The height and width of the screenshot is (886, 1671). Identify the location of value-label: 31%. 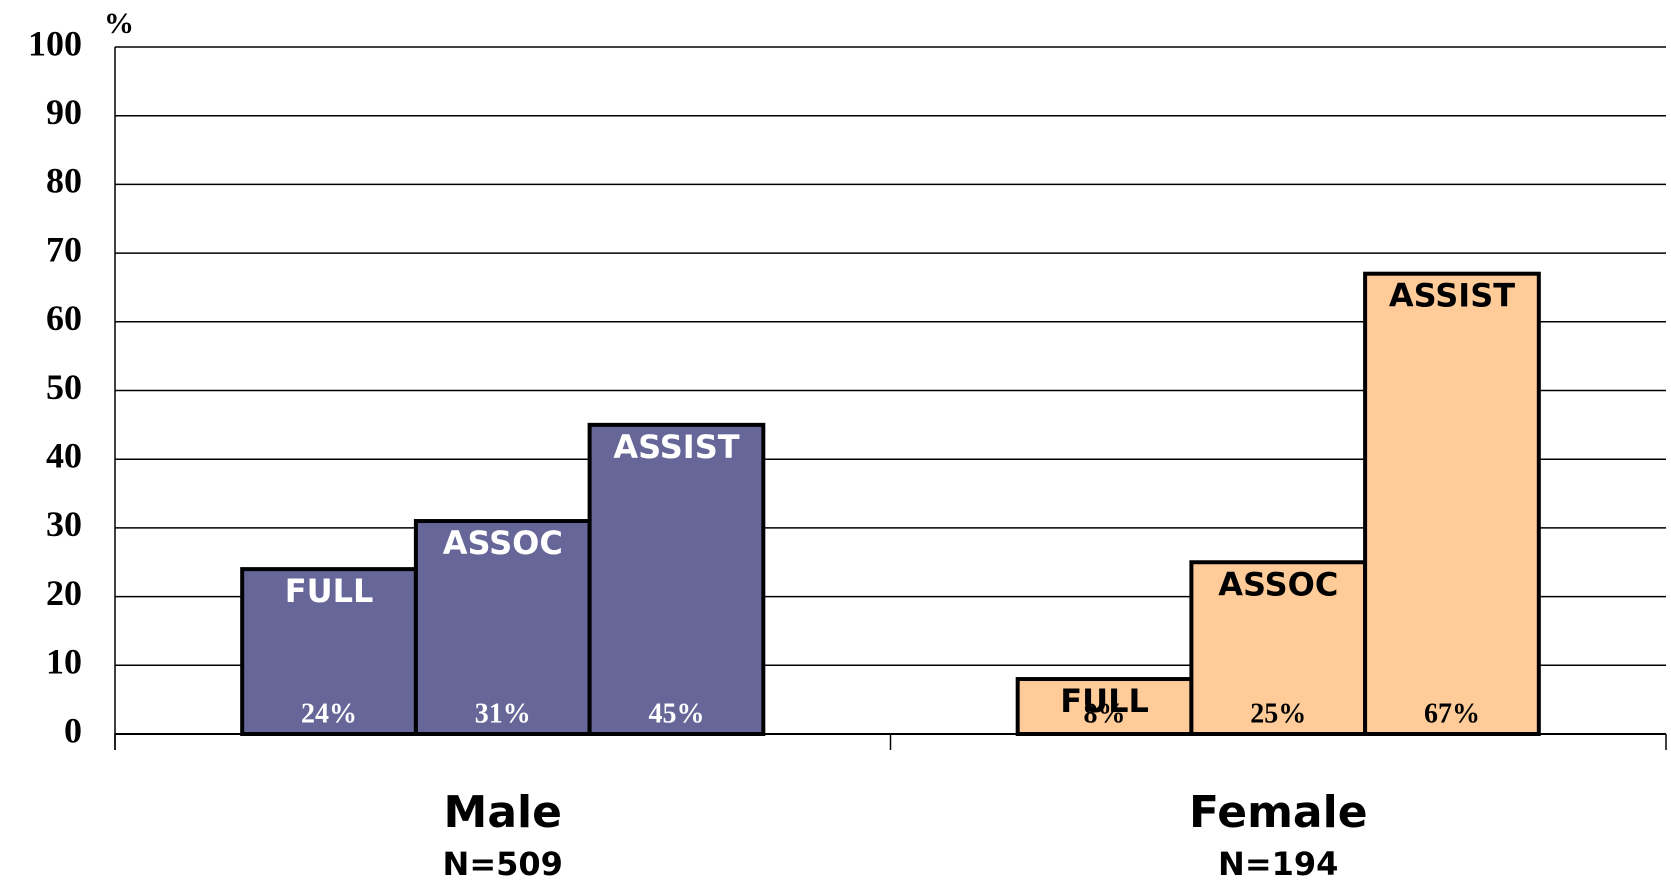
(503, 713).